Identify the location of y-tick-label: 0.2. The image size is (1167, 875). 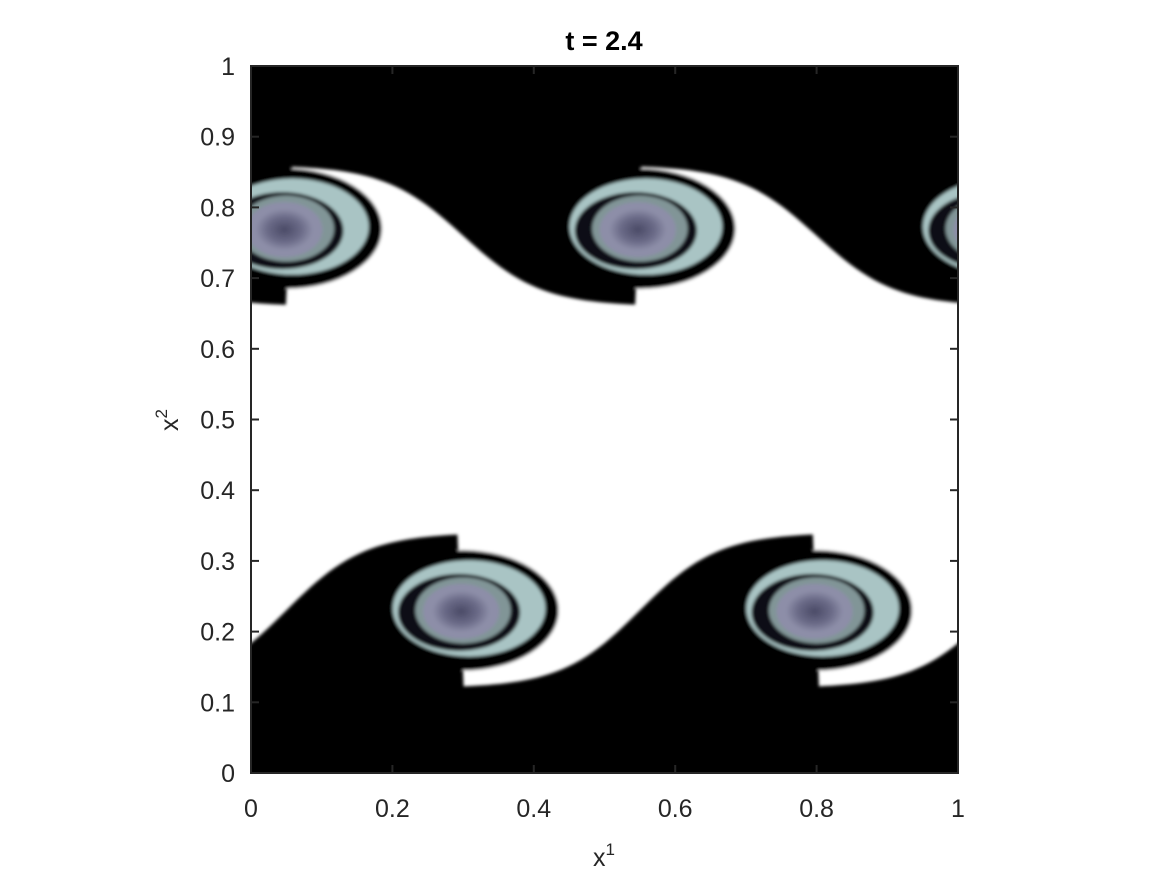
(217, 633).